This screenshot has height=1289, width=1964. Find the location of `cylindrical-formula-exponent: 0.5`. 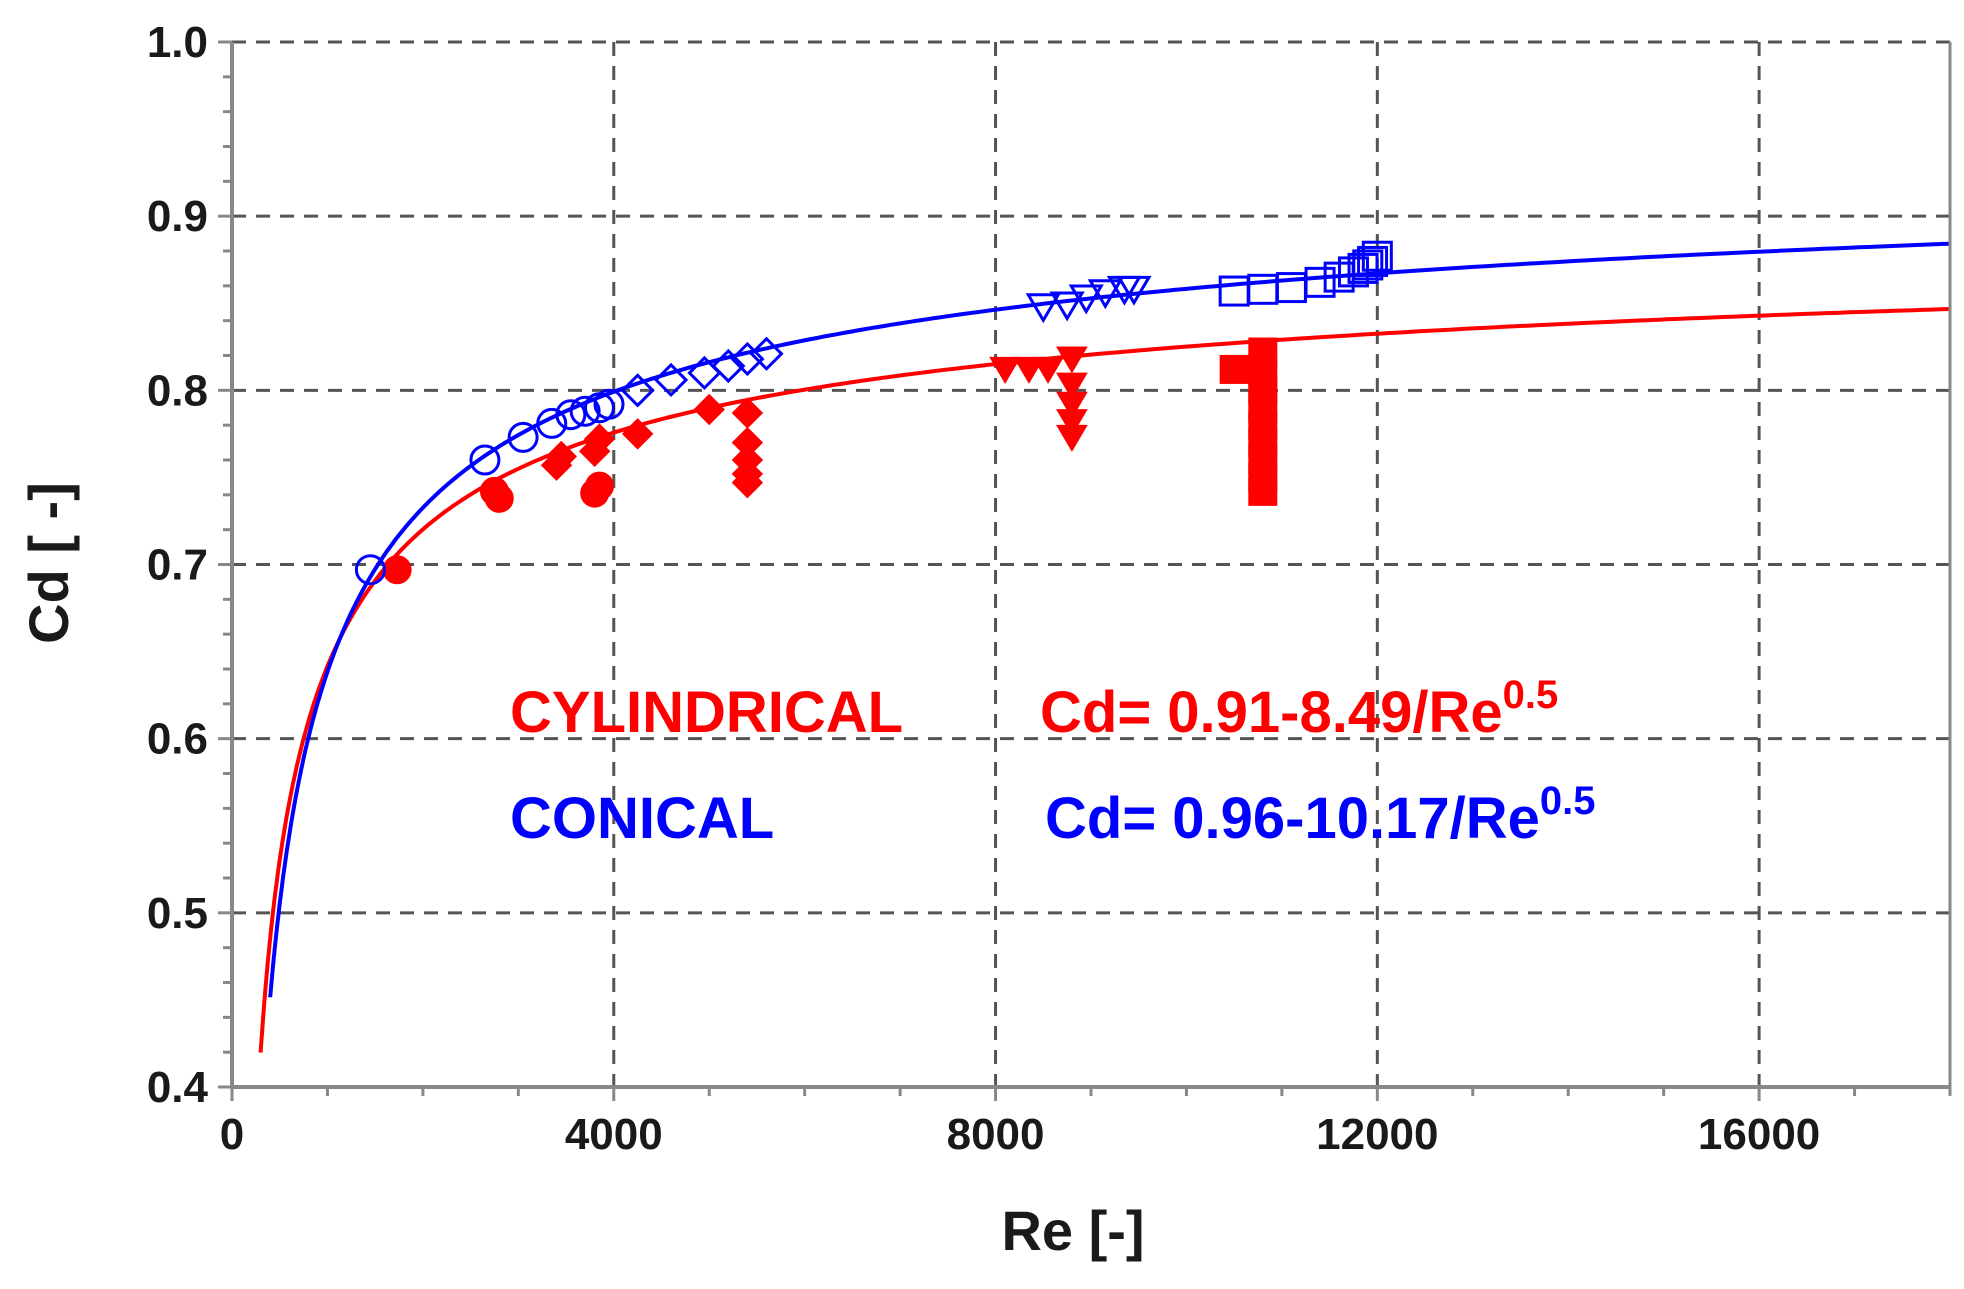

cylindrical-formula-exponent: 0.5 is located at coordinates (1531, 695).